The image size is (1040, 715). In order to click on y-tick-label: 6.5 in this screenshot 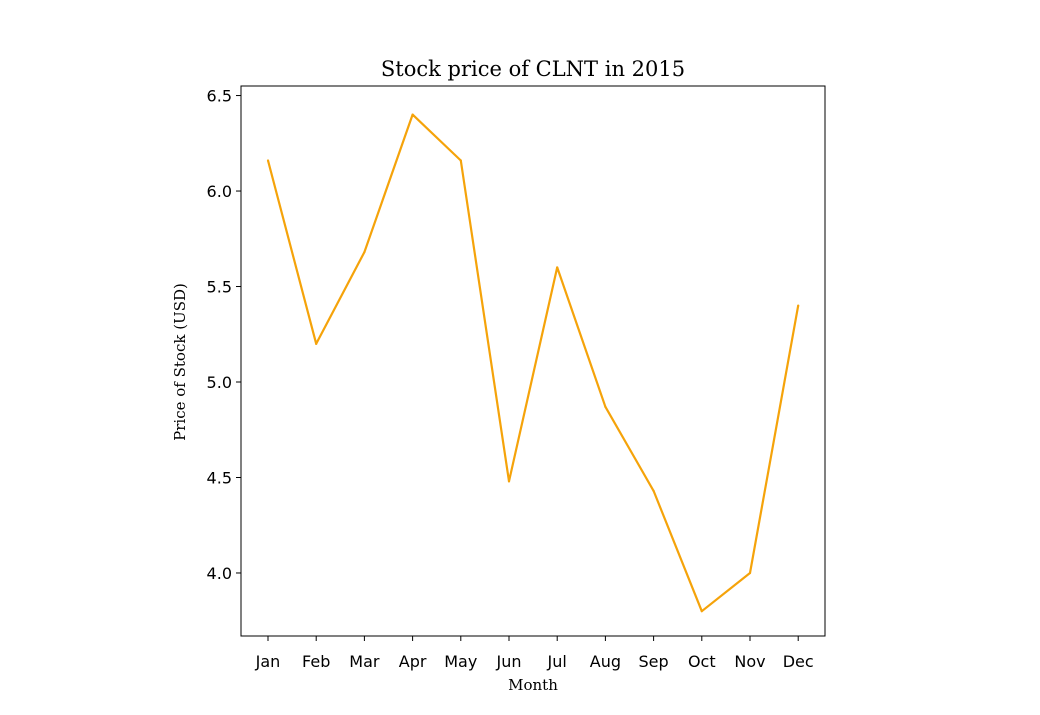, I will do `click(219, 96)`.